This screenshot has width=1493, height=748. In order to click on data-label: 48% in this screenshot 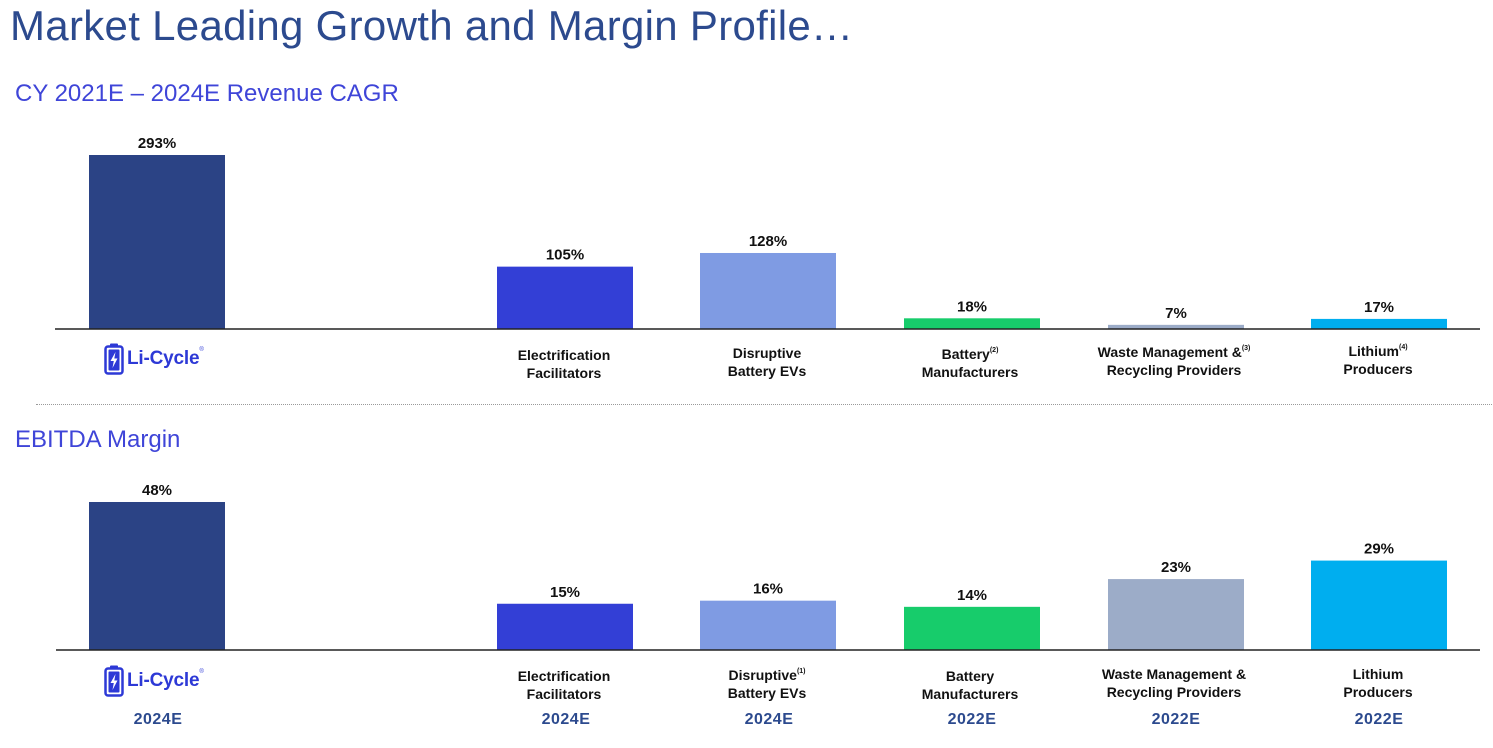, I will do `click(157, 490)`.